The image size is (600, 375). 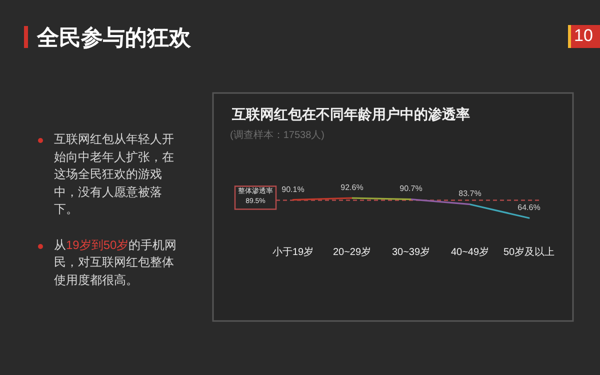 What do you see at coordinates (114, 38) in the screenshot?
I see `text: 全民参与的狂欢` at bounding box center [114, 38].